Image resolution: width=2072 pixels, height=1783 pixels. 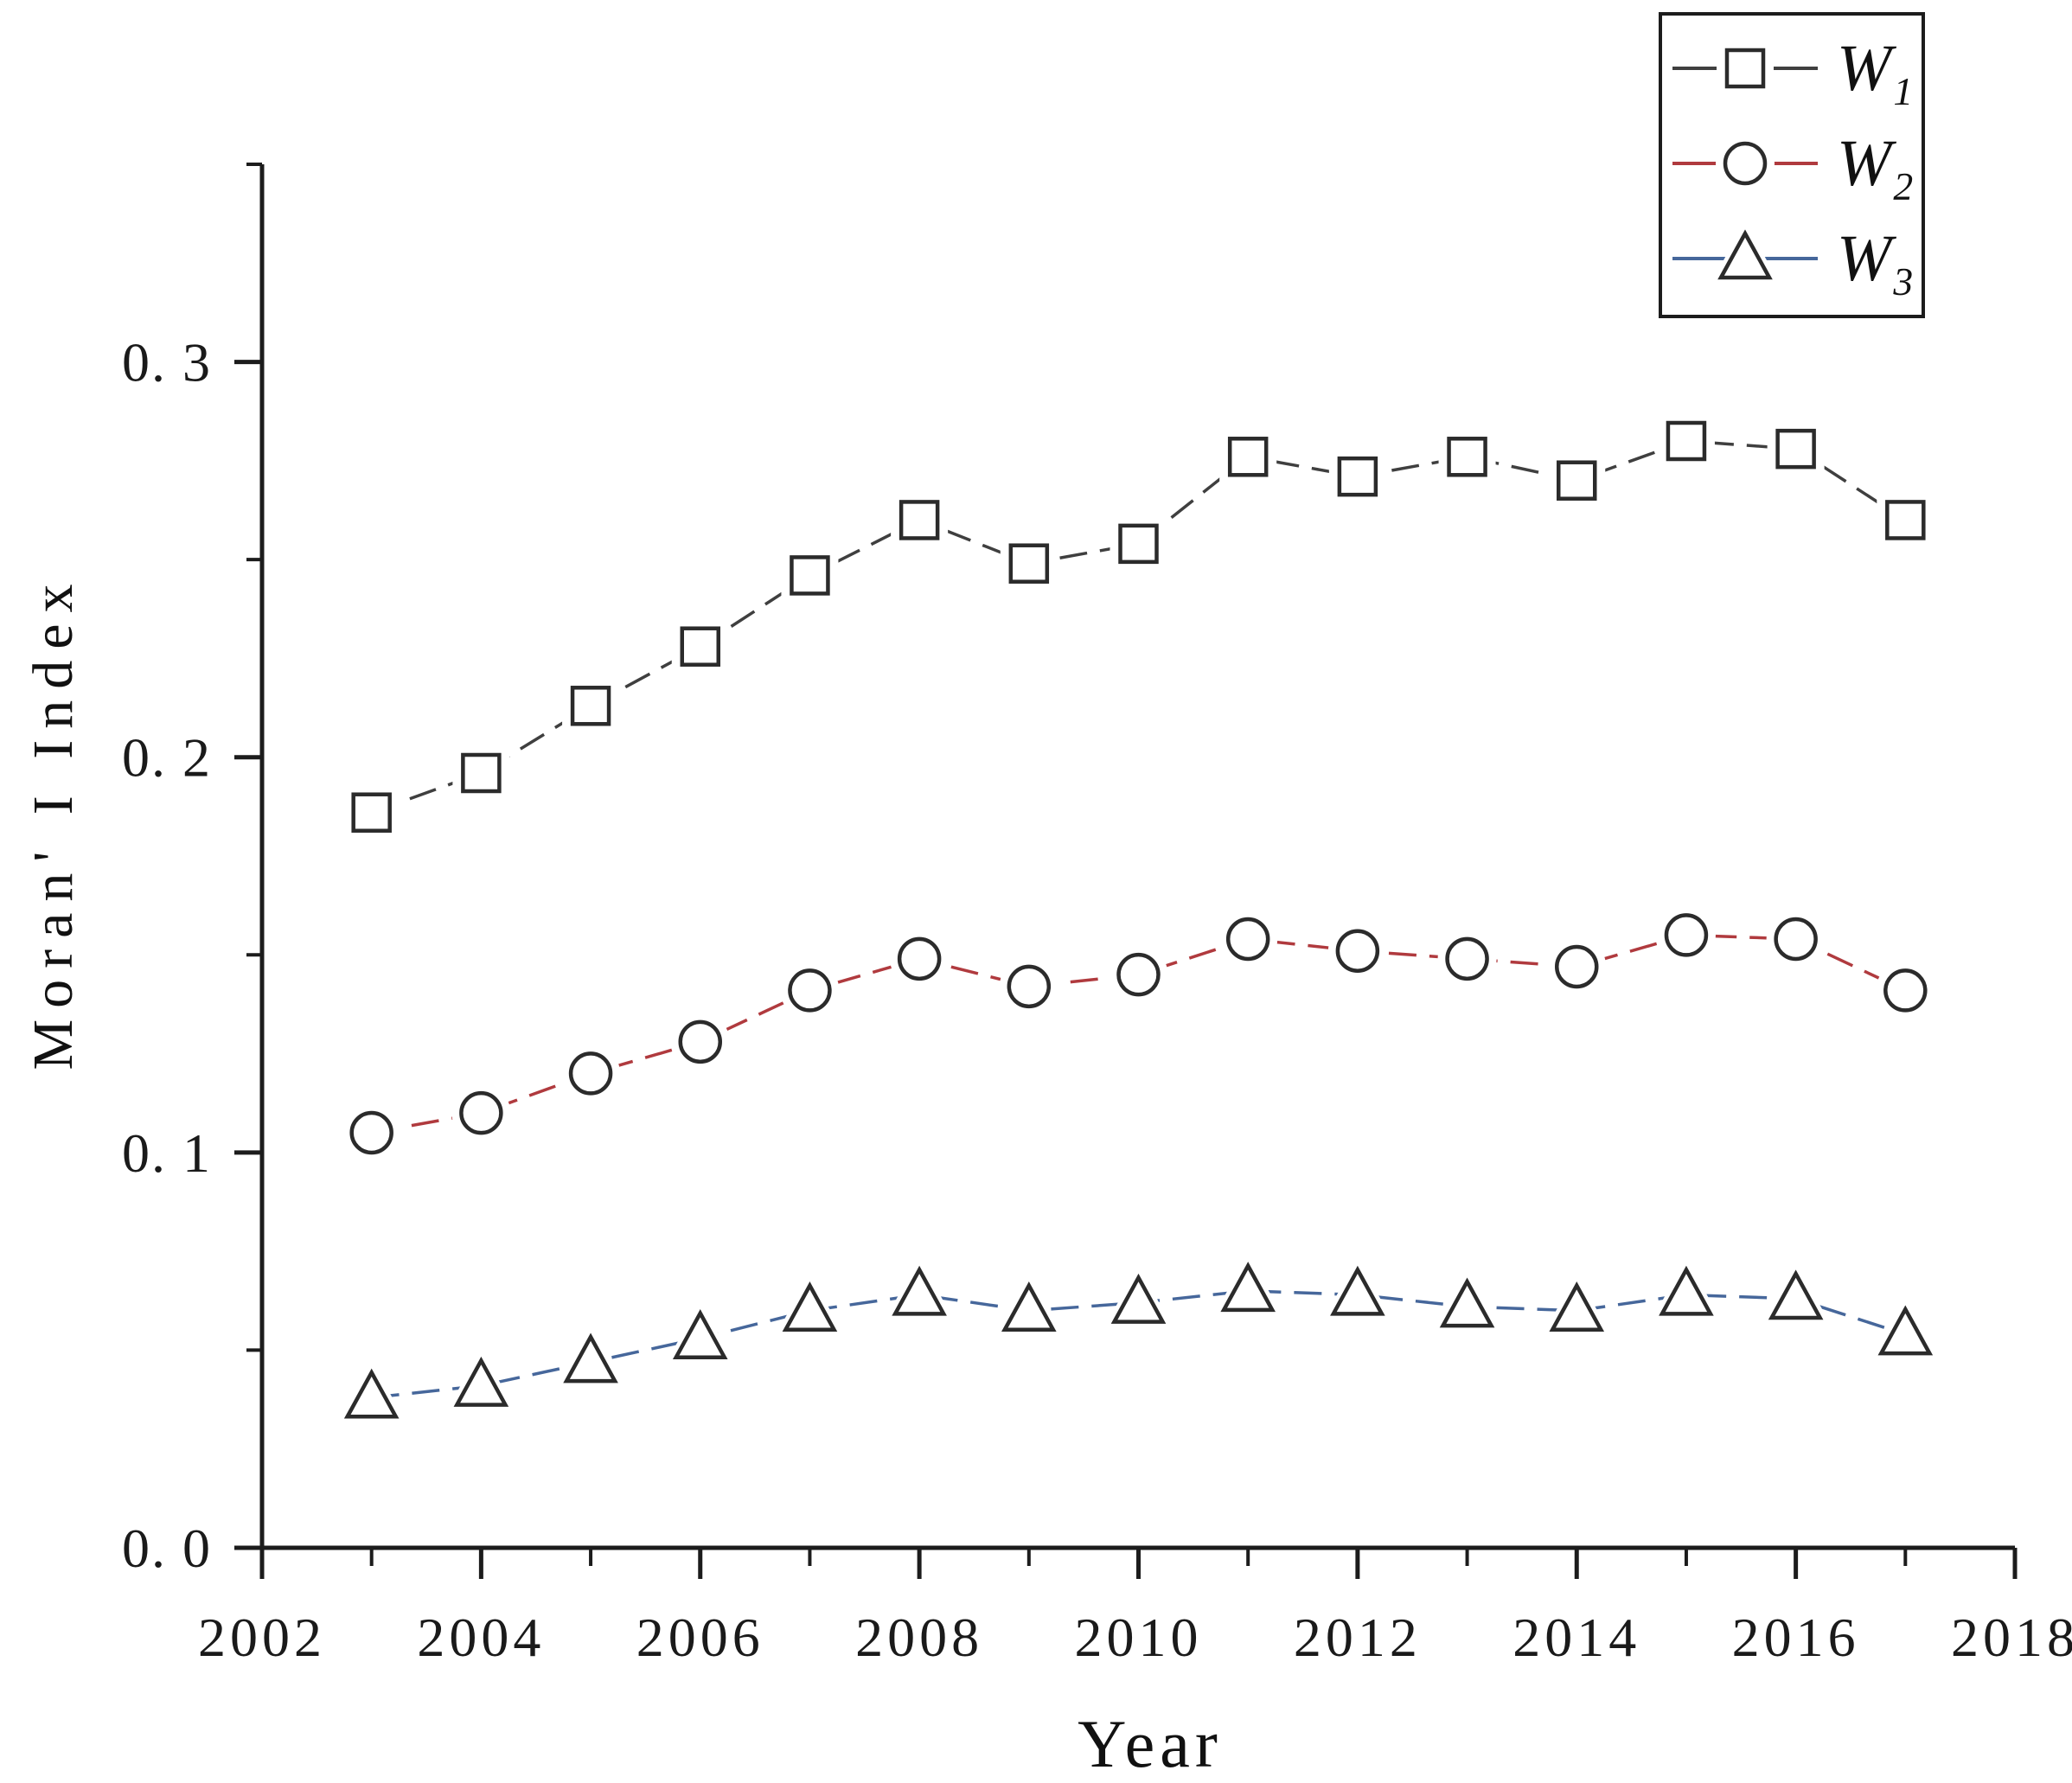 I want to click on x-tick-label: 2004, so click(x=481, y=1638).